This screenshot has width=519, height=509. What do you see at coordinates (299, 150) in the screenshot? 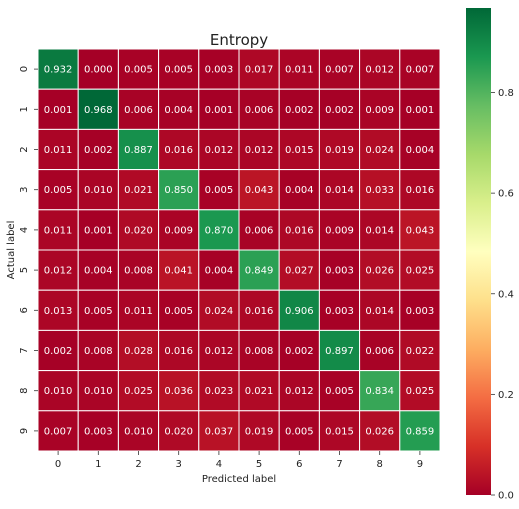
I see `cell-value-label: 0.015` at bounding box center [299, 150].